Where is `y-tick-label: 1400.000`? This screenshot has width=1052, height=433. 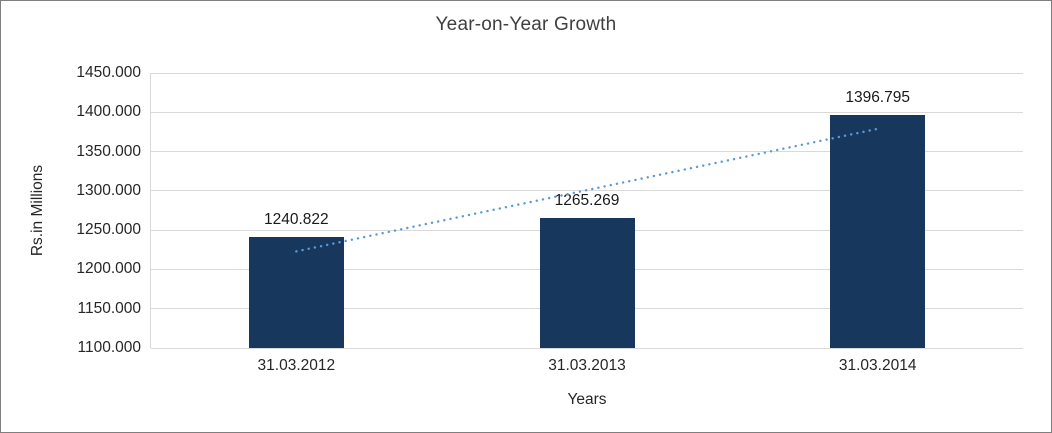 y-tick-label: 1400.000 is located at coordinates (108, 112).